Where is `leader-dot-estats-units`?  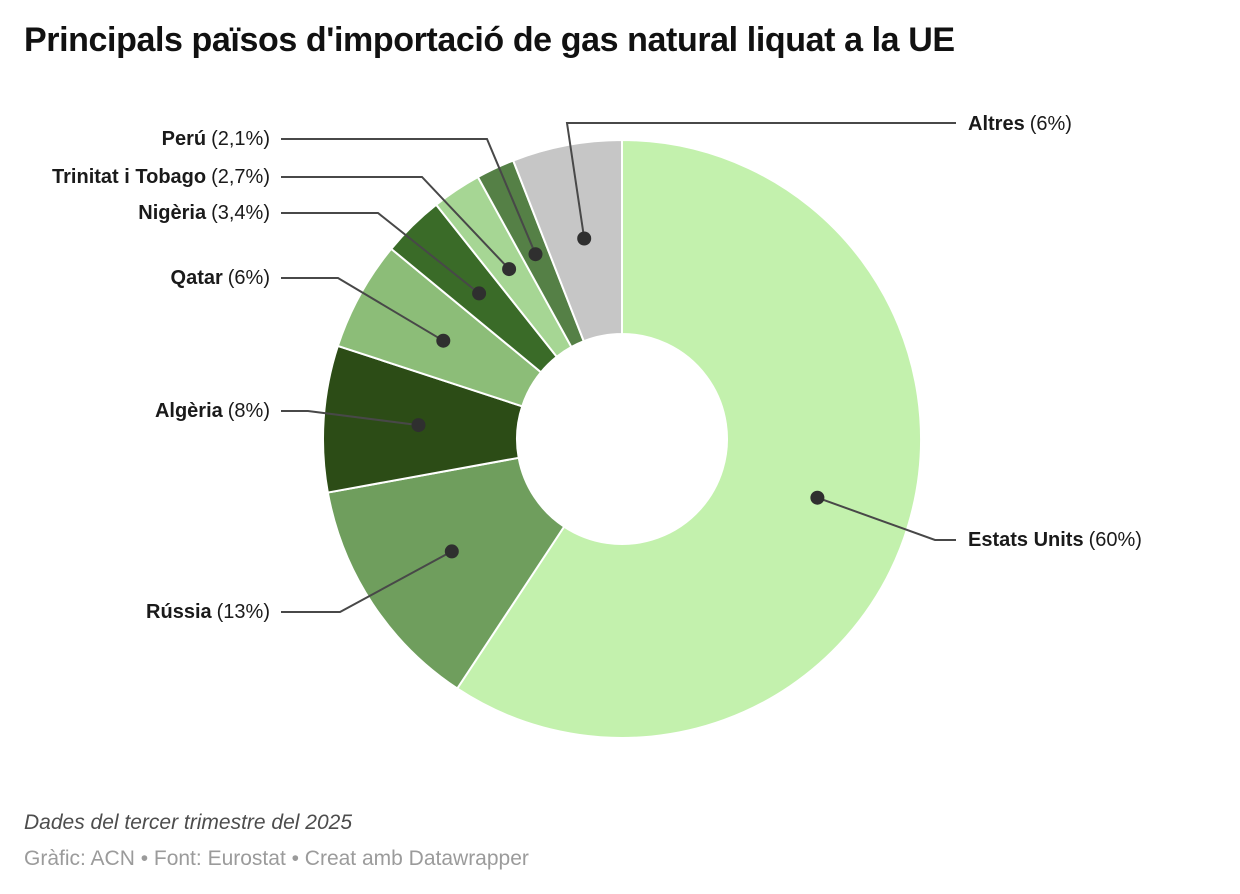 leader-dot-estats-units is located at coordinates (817, 497).